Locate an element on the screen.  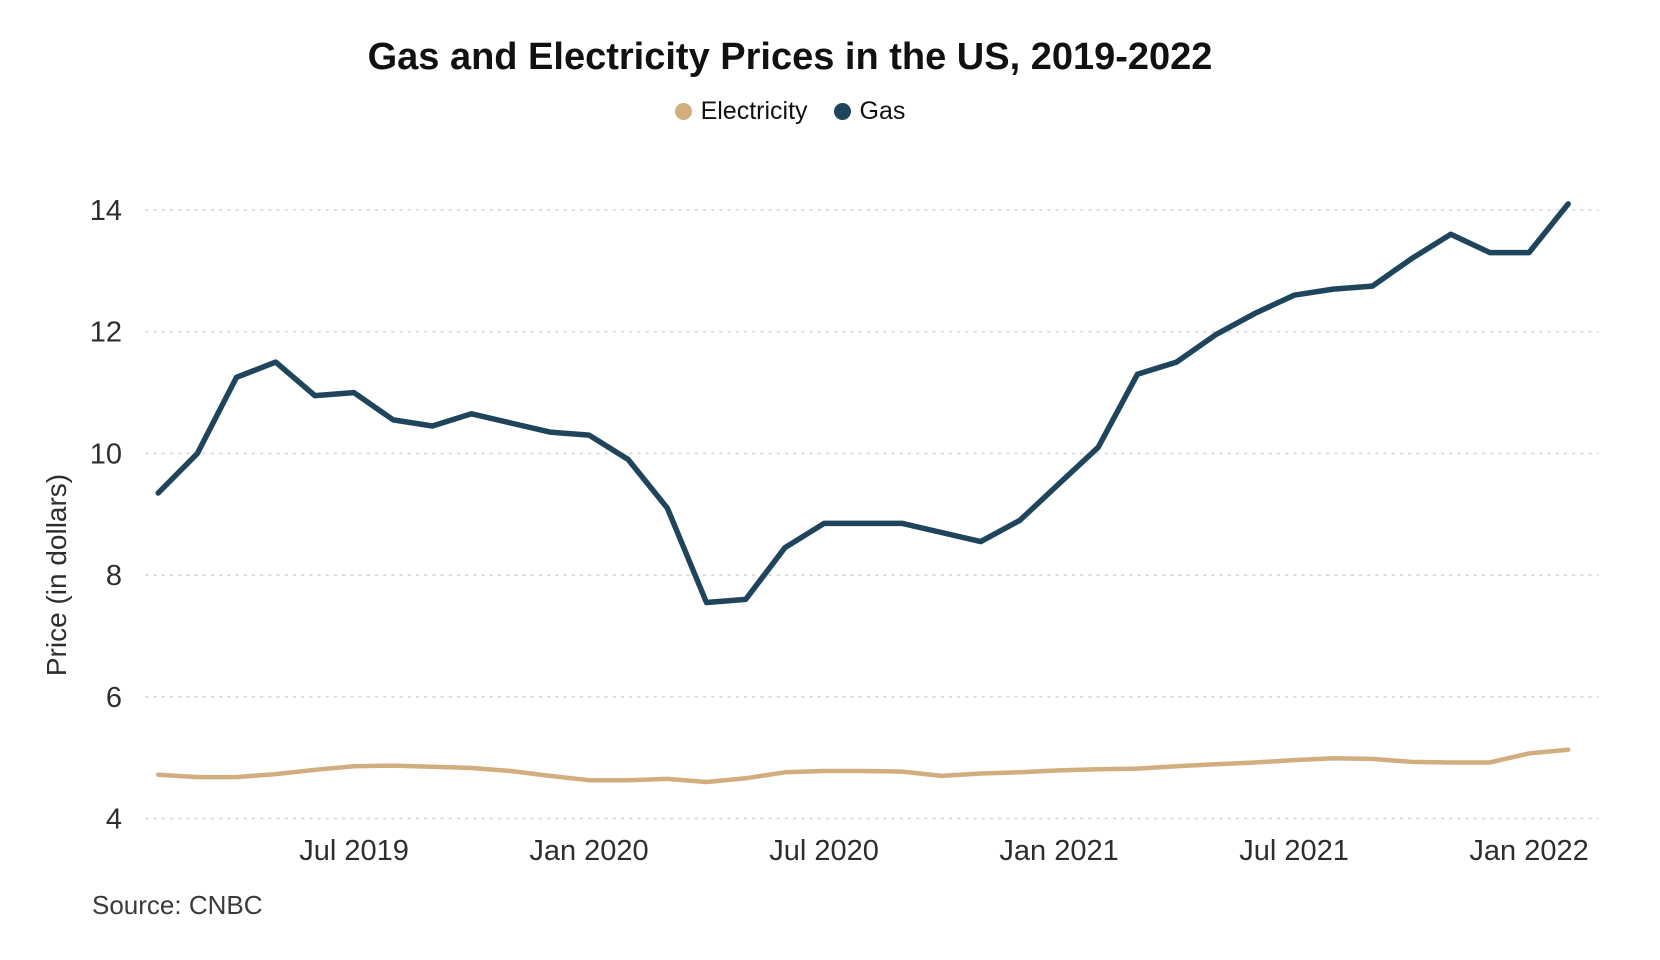
y-tick-label: 14 is located at coordinates (106, 211).